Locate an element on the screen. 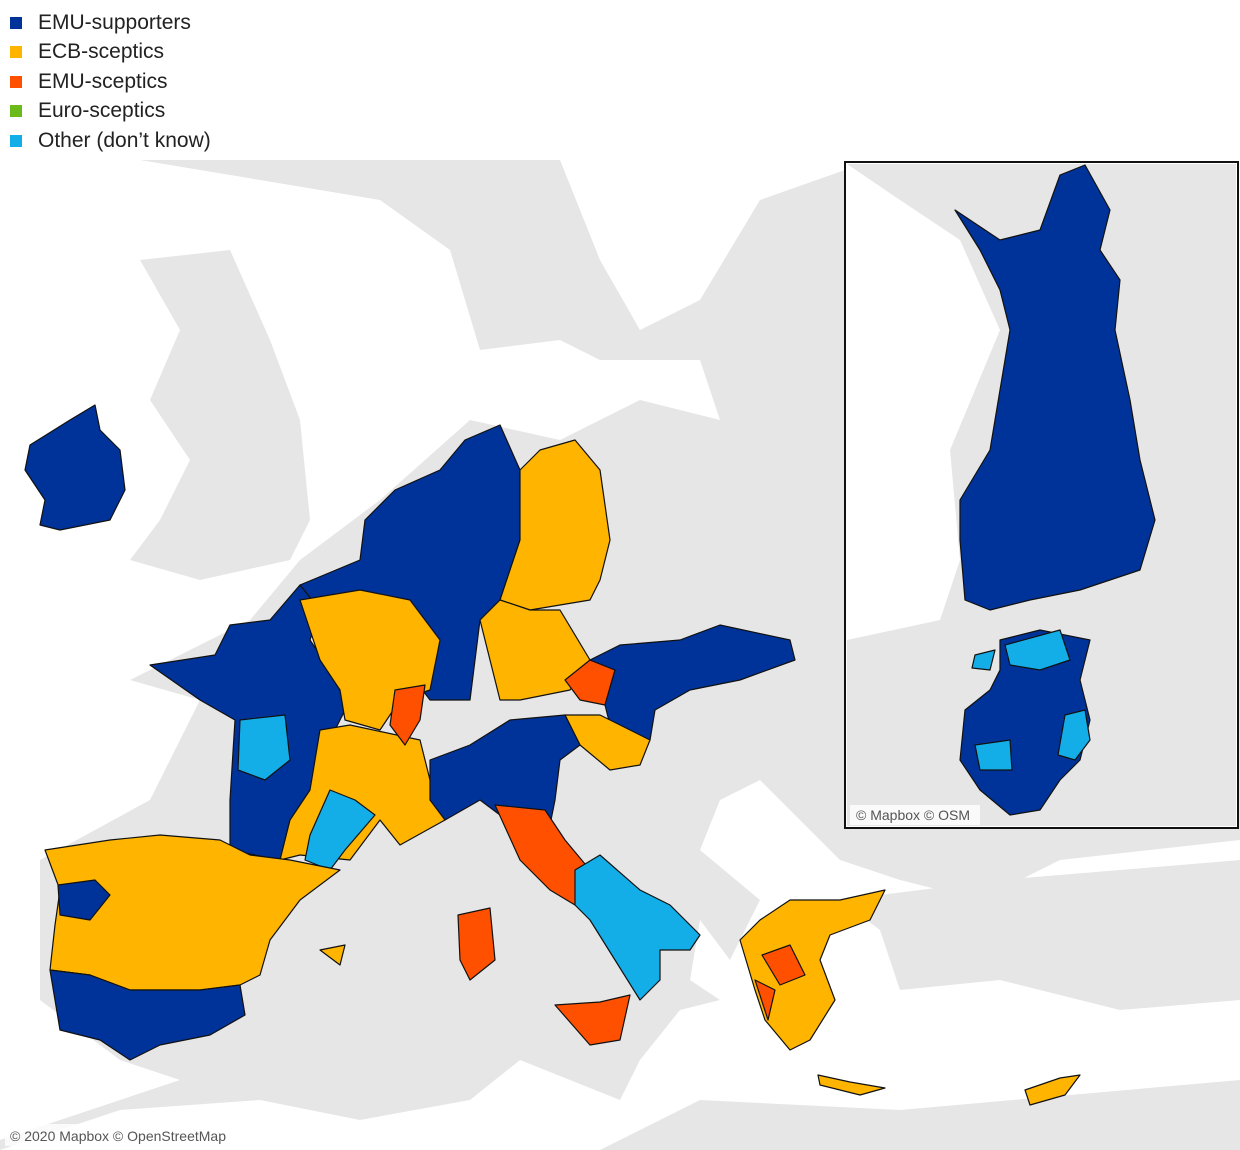 The width and height of the screenshot is (1240, 1150). legend-item: EMU-sceptics is located at coordinates (110, 82).